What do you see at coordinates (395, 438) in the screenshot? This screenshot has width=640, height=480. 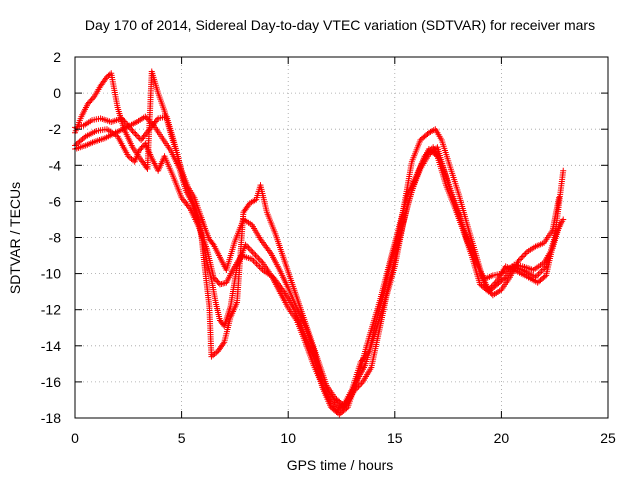 I see `x-tick-label: 15` at bounding box center [395, 438].